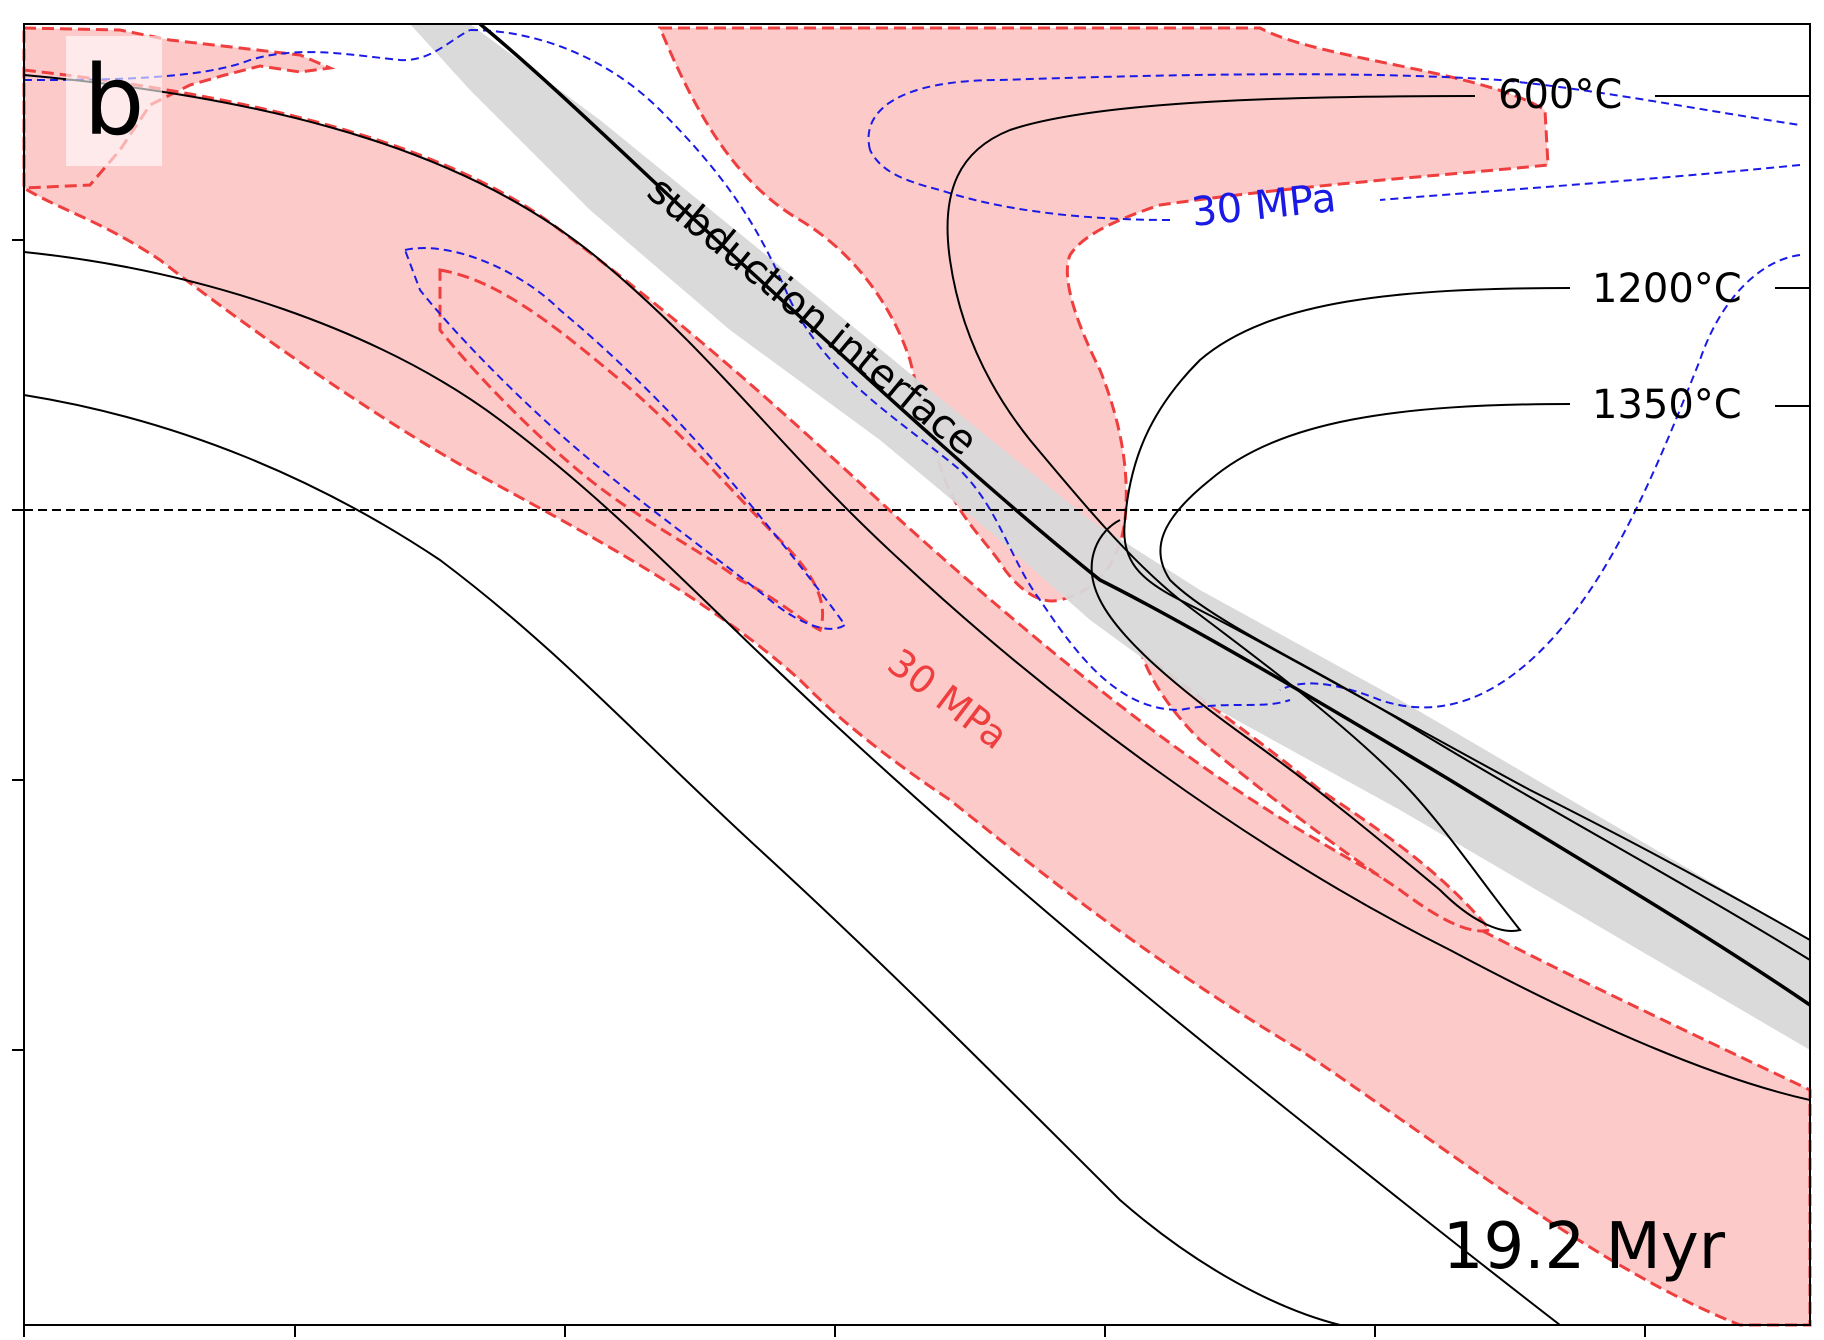  Describe the element at coordinates (1540, 481) in the screenshot. I see `blue-contour-right` at that location.